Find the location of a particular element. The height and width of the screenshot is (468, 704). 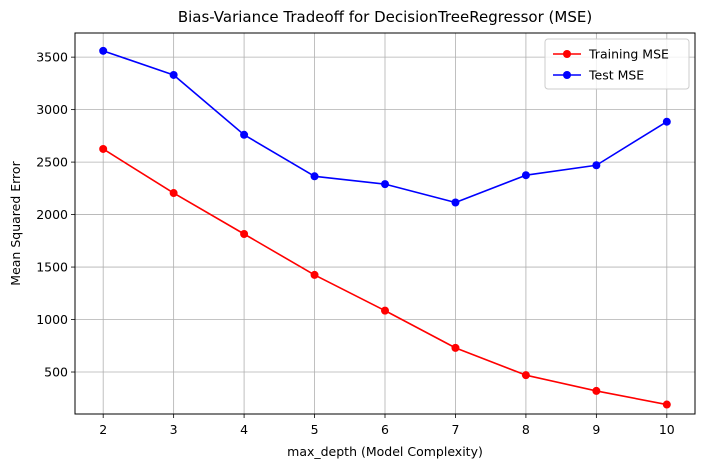

training-mse-legend-label: Training MSE is located at coordinates (628, 54).